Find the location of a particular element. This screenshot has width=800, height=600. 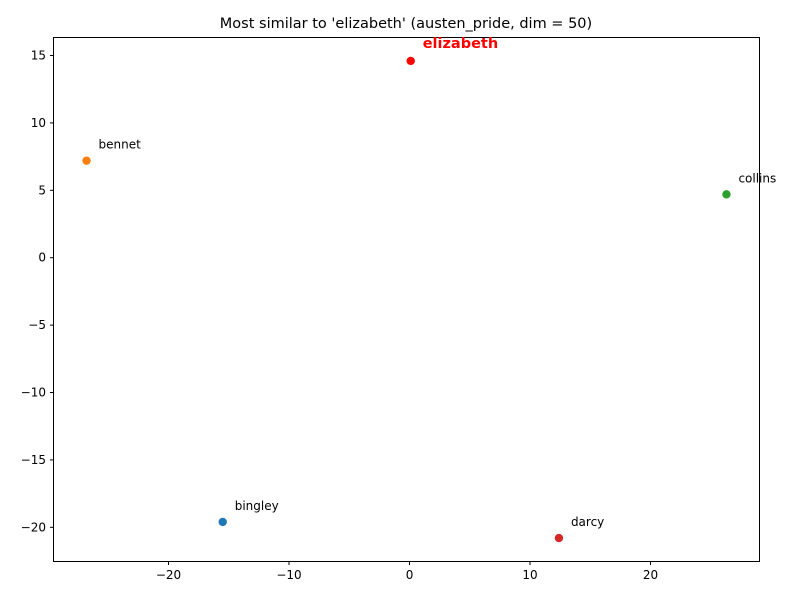

point-label-darcy: darcy is located at coordinates (587, 522).